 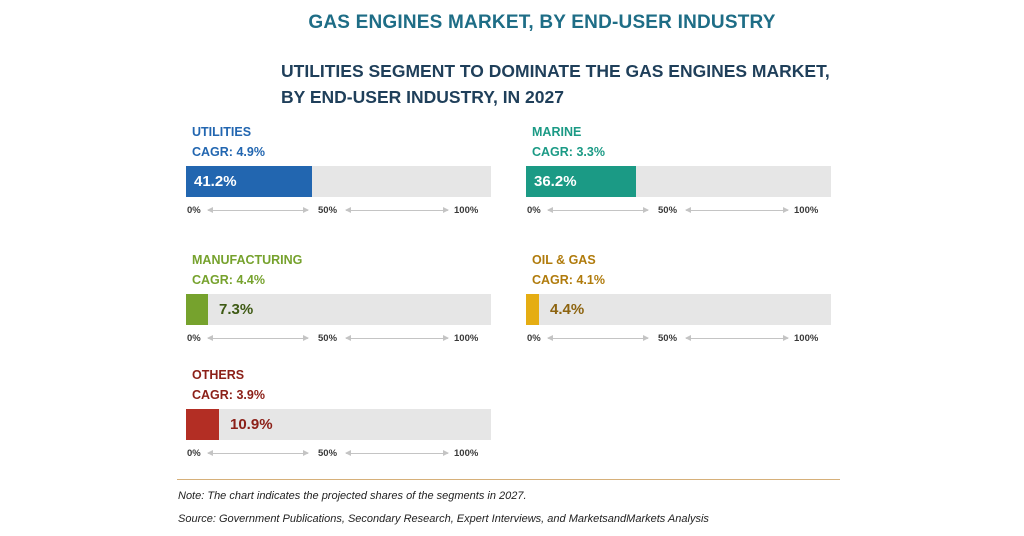 I want to click on bar-value-label: 41.2%, so click(x=215, y=181).